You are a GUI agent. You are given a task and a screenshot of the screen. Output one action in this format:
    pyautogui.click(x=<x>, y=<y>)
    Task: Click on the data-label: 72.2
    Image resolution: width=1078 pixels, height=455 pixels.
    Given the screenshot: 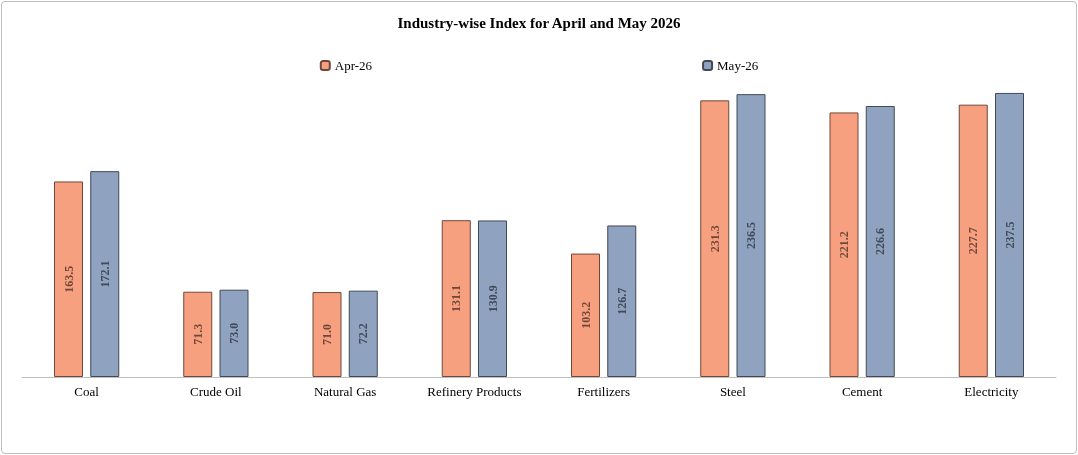 What is the action you would take?
    pyautogui.click(x=363, y=334)
    